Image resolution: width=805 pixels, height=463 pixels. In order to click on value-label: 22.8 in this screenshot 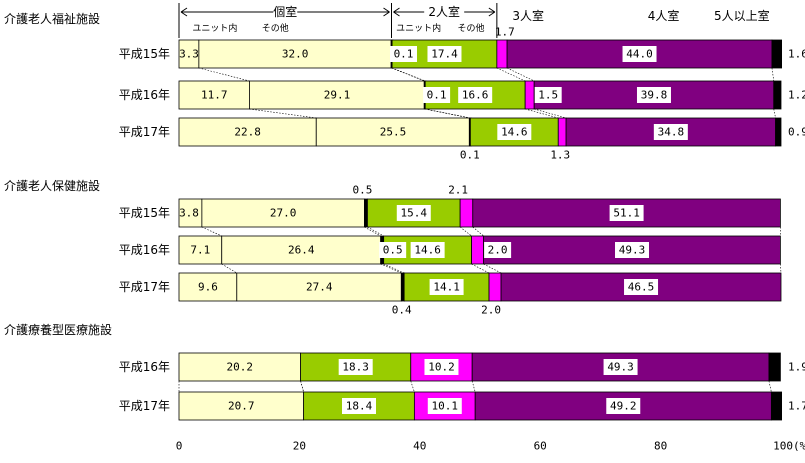, I will do `click(247, 132)`.